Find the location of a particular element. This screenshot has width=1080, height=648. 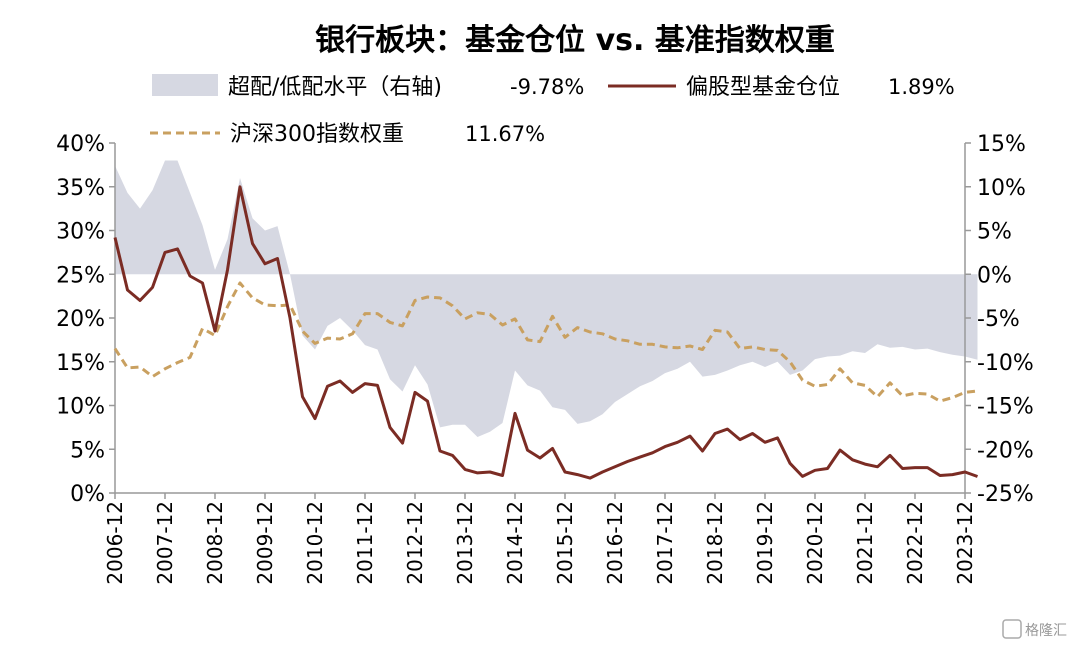

y-right-tick-label: -25% is located at coordinates (1005, 494).